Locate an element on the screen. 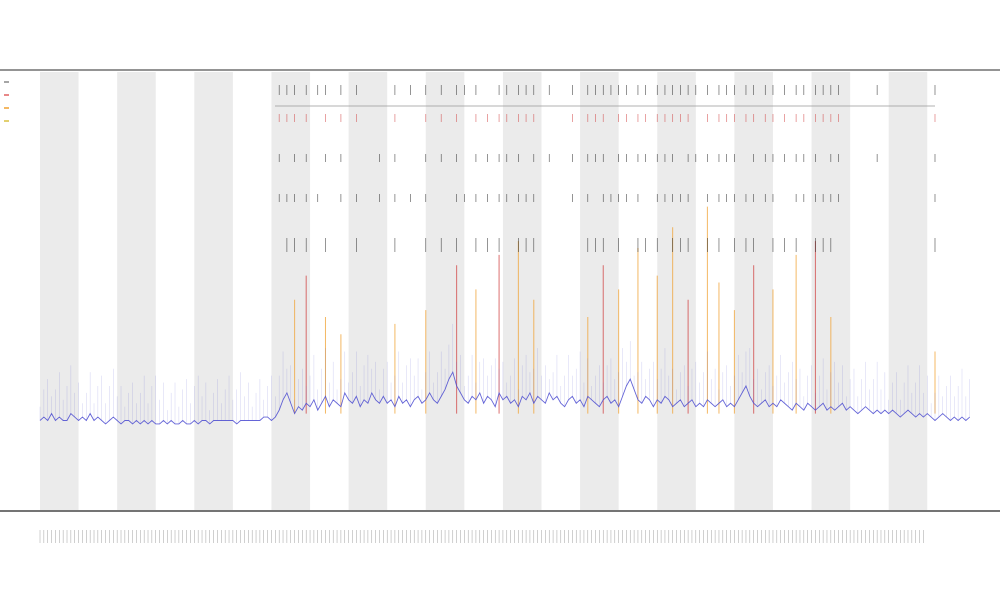 Image resolution: width=1000 pixels, height=600 pixels. legend is located at coordinates (6, 101).